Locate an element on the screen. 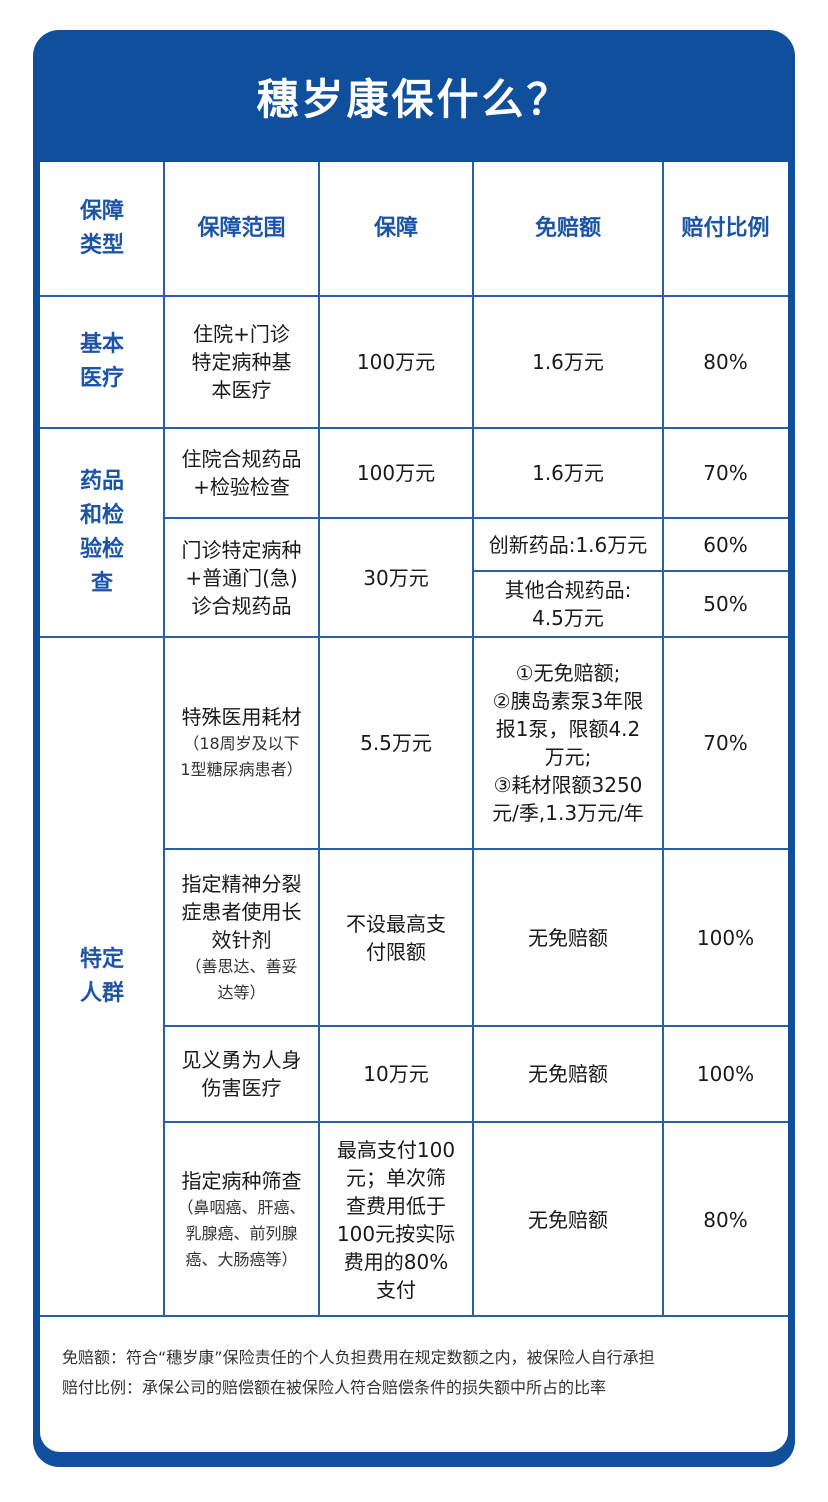 This screenshot has width=828, height=1502. page-title: 穗岁康保什么？ is located at coordinates (414, 99).